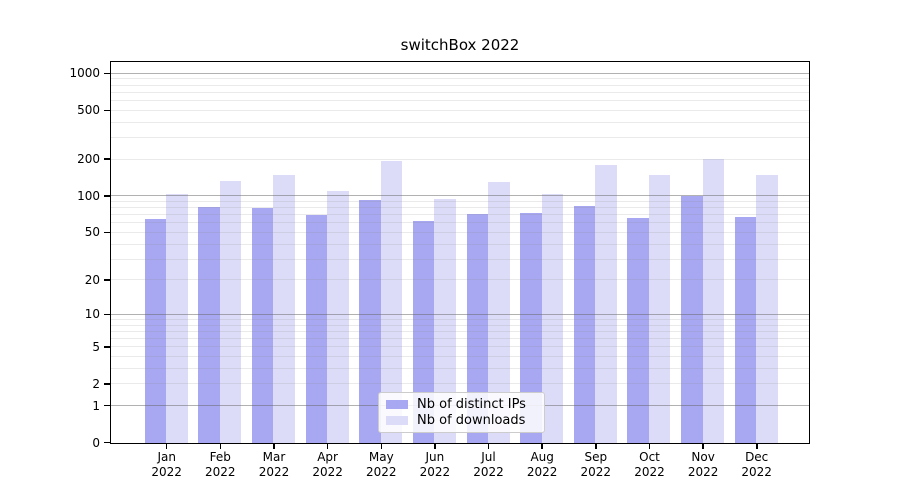 This screenshot has width=900, height=500. I want to click on x-tick-label: Aug 2022, so click(542, 465).